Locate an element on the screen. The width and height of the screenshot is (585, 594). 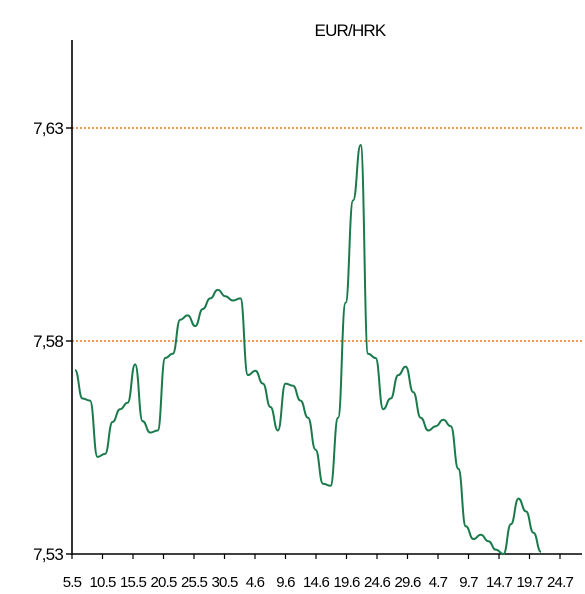
x-tick-label: 25.5 is located at coordinates (194, 582).